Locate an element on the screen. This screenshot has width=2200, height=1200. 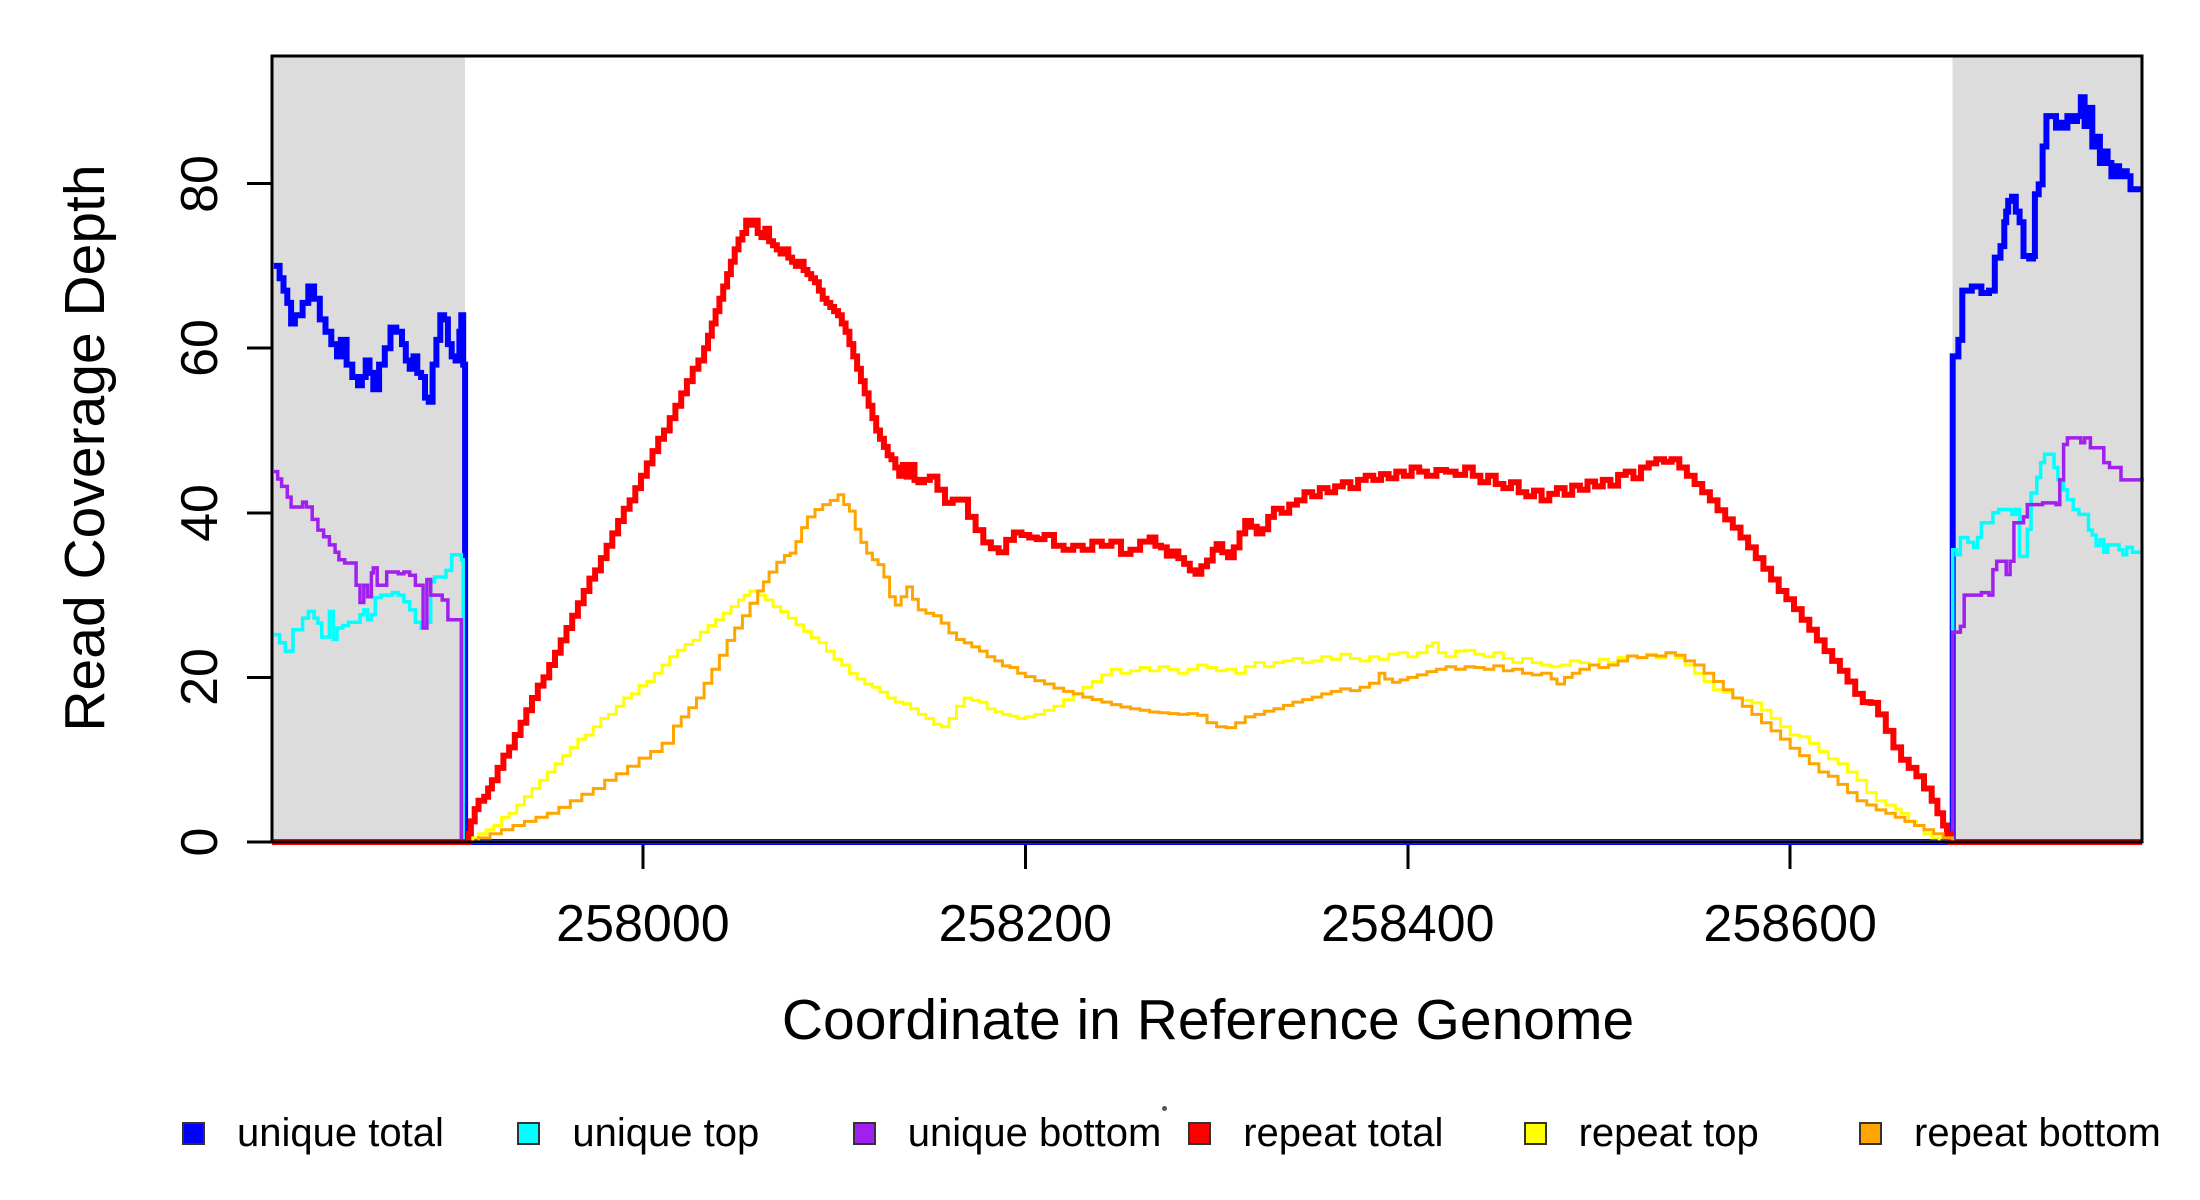
legend-item-repeat-total: repeat total is located at coordinates (1315, 1133).